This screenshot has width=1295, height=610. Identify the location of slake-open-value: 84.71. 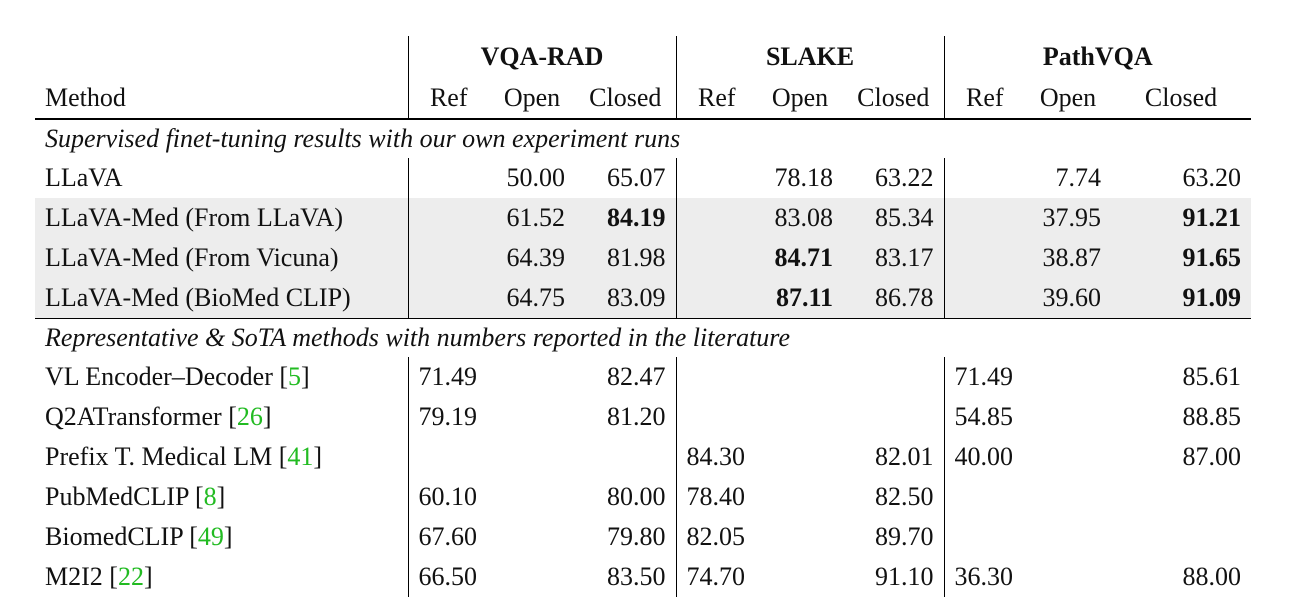
(800, 258).